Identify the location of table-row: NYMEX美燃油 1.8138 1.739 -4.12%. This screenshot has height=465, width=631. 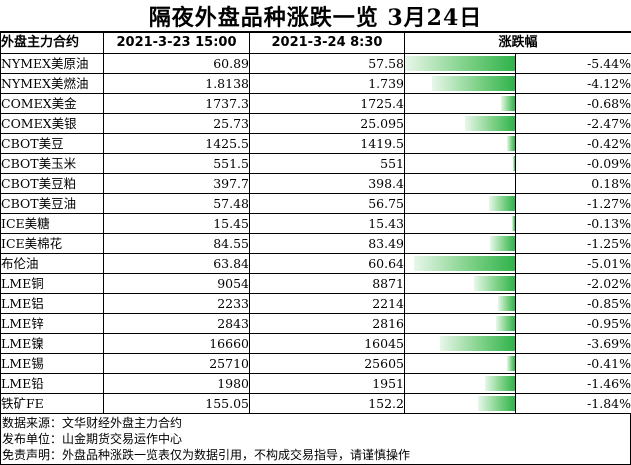
(315, 83).